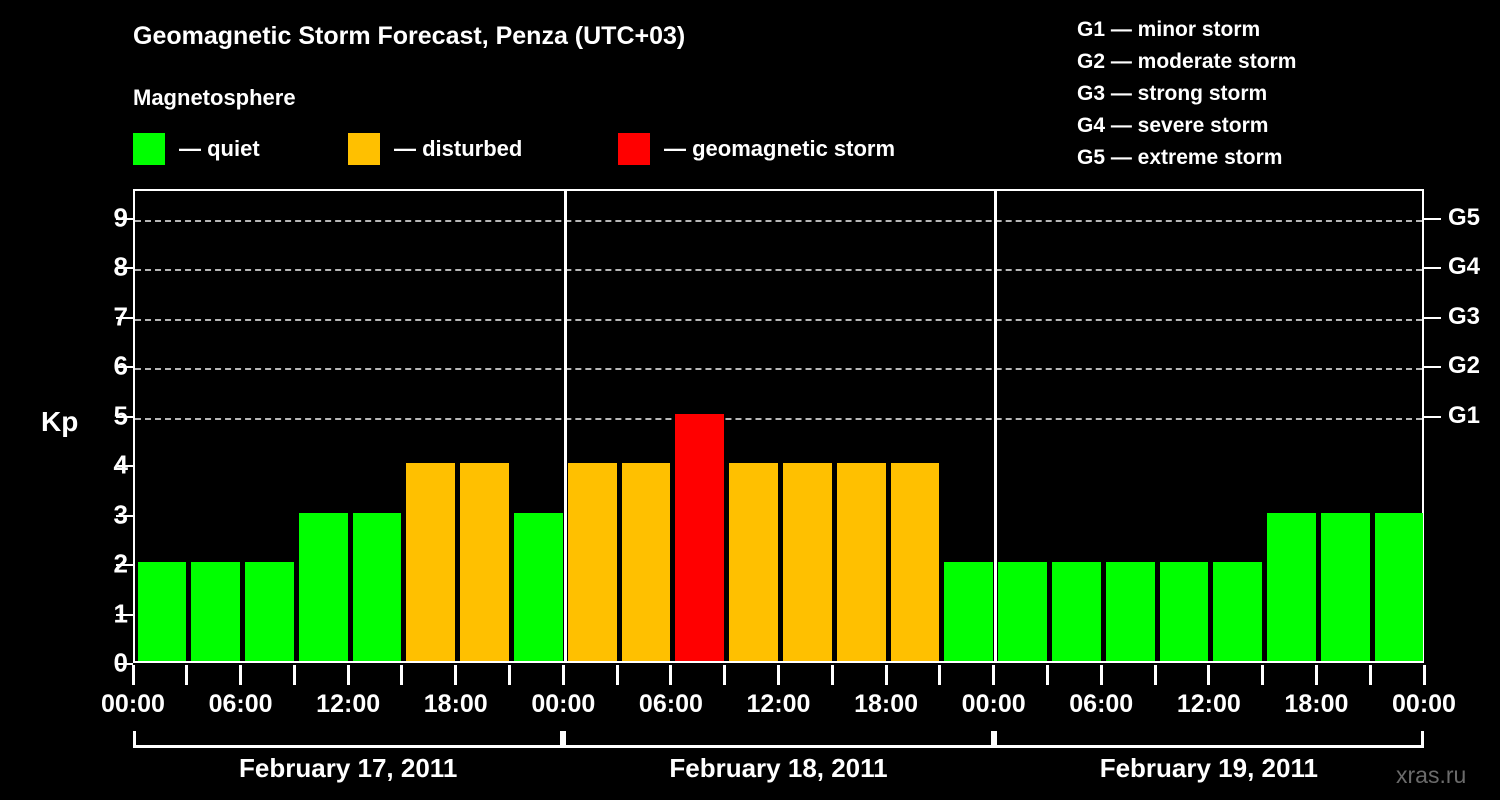 The height and width of the screenshot is (800, 1500). I want to click on legend-entry-storm: — geomagnetic storm, so click(756, 149).